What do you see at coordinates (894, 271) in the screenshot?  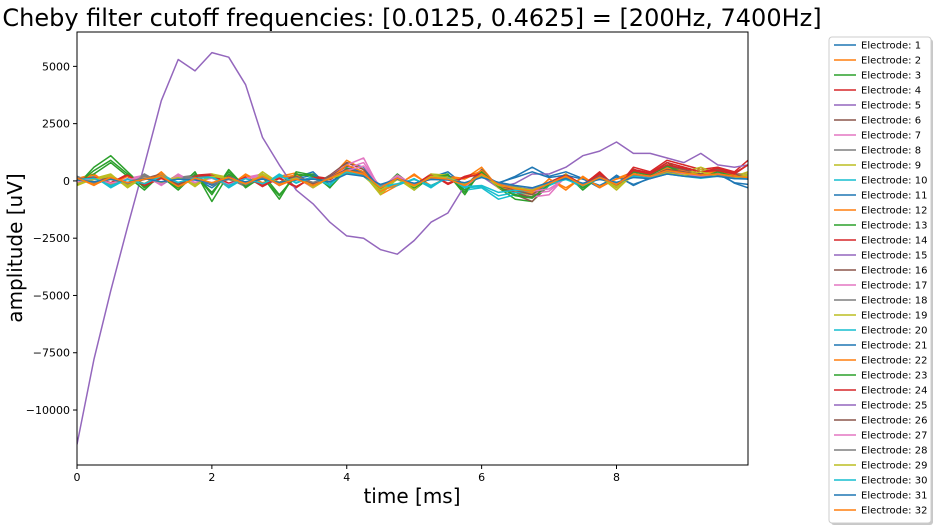 I see `legend-label: Electrode: 16` at bounding box center [894, 271].